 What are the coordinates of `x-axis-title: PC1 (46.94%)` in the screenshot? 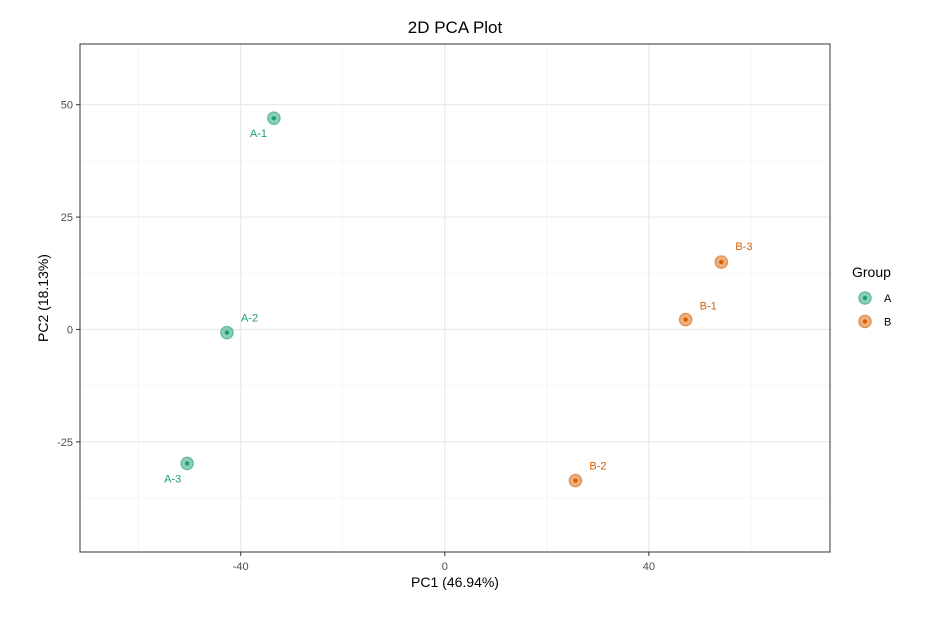 It's located at (455, 582).